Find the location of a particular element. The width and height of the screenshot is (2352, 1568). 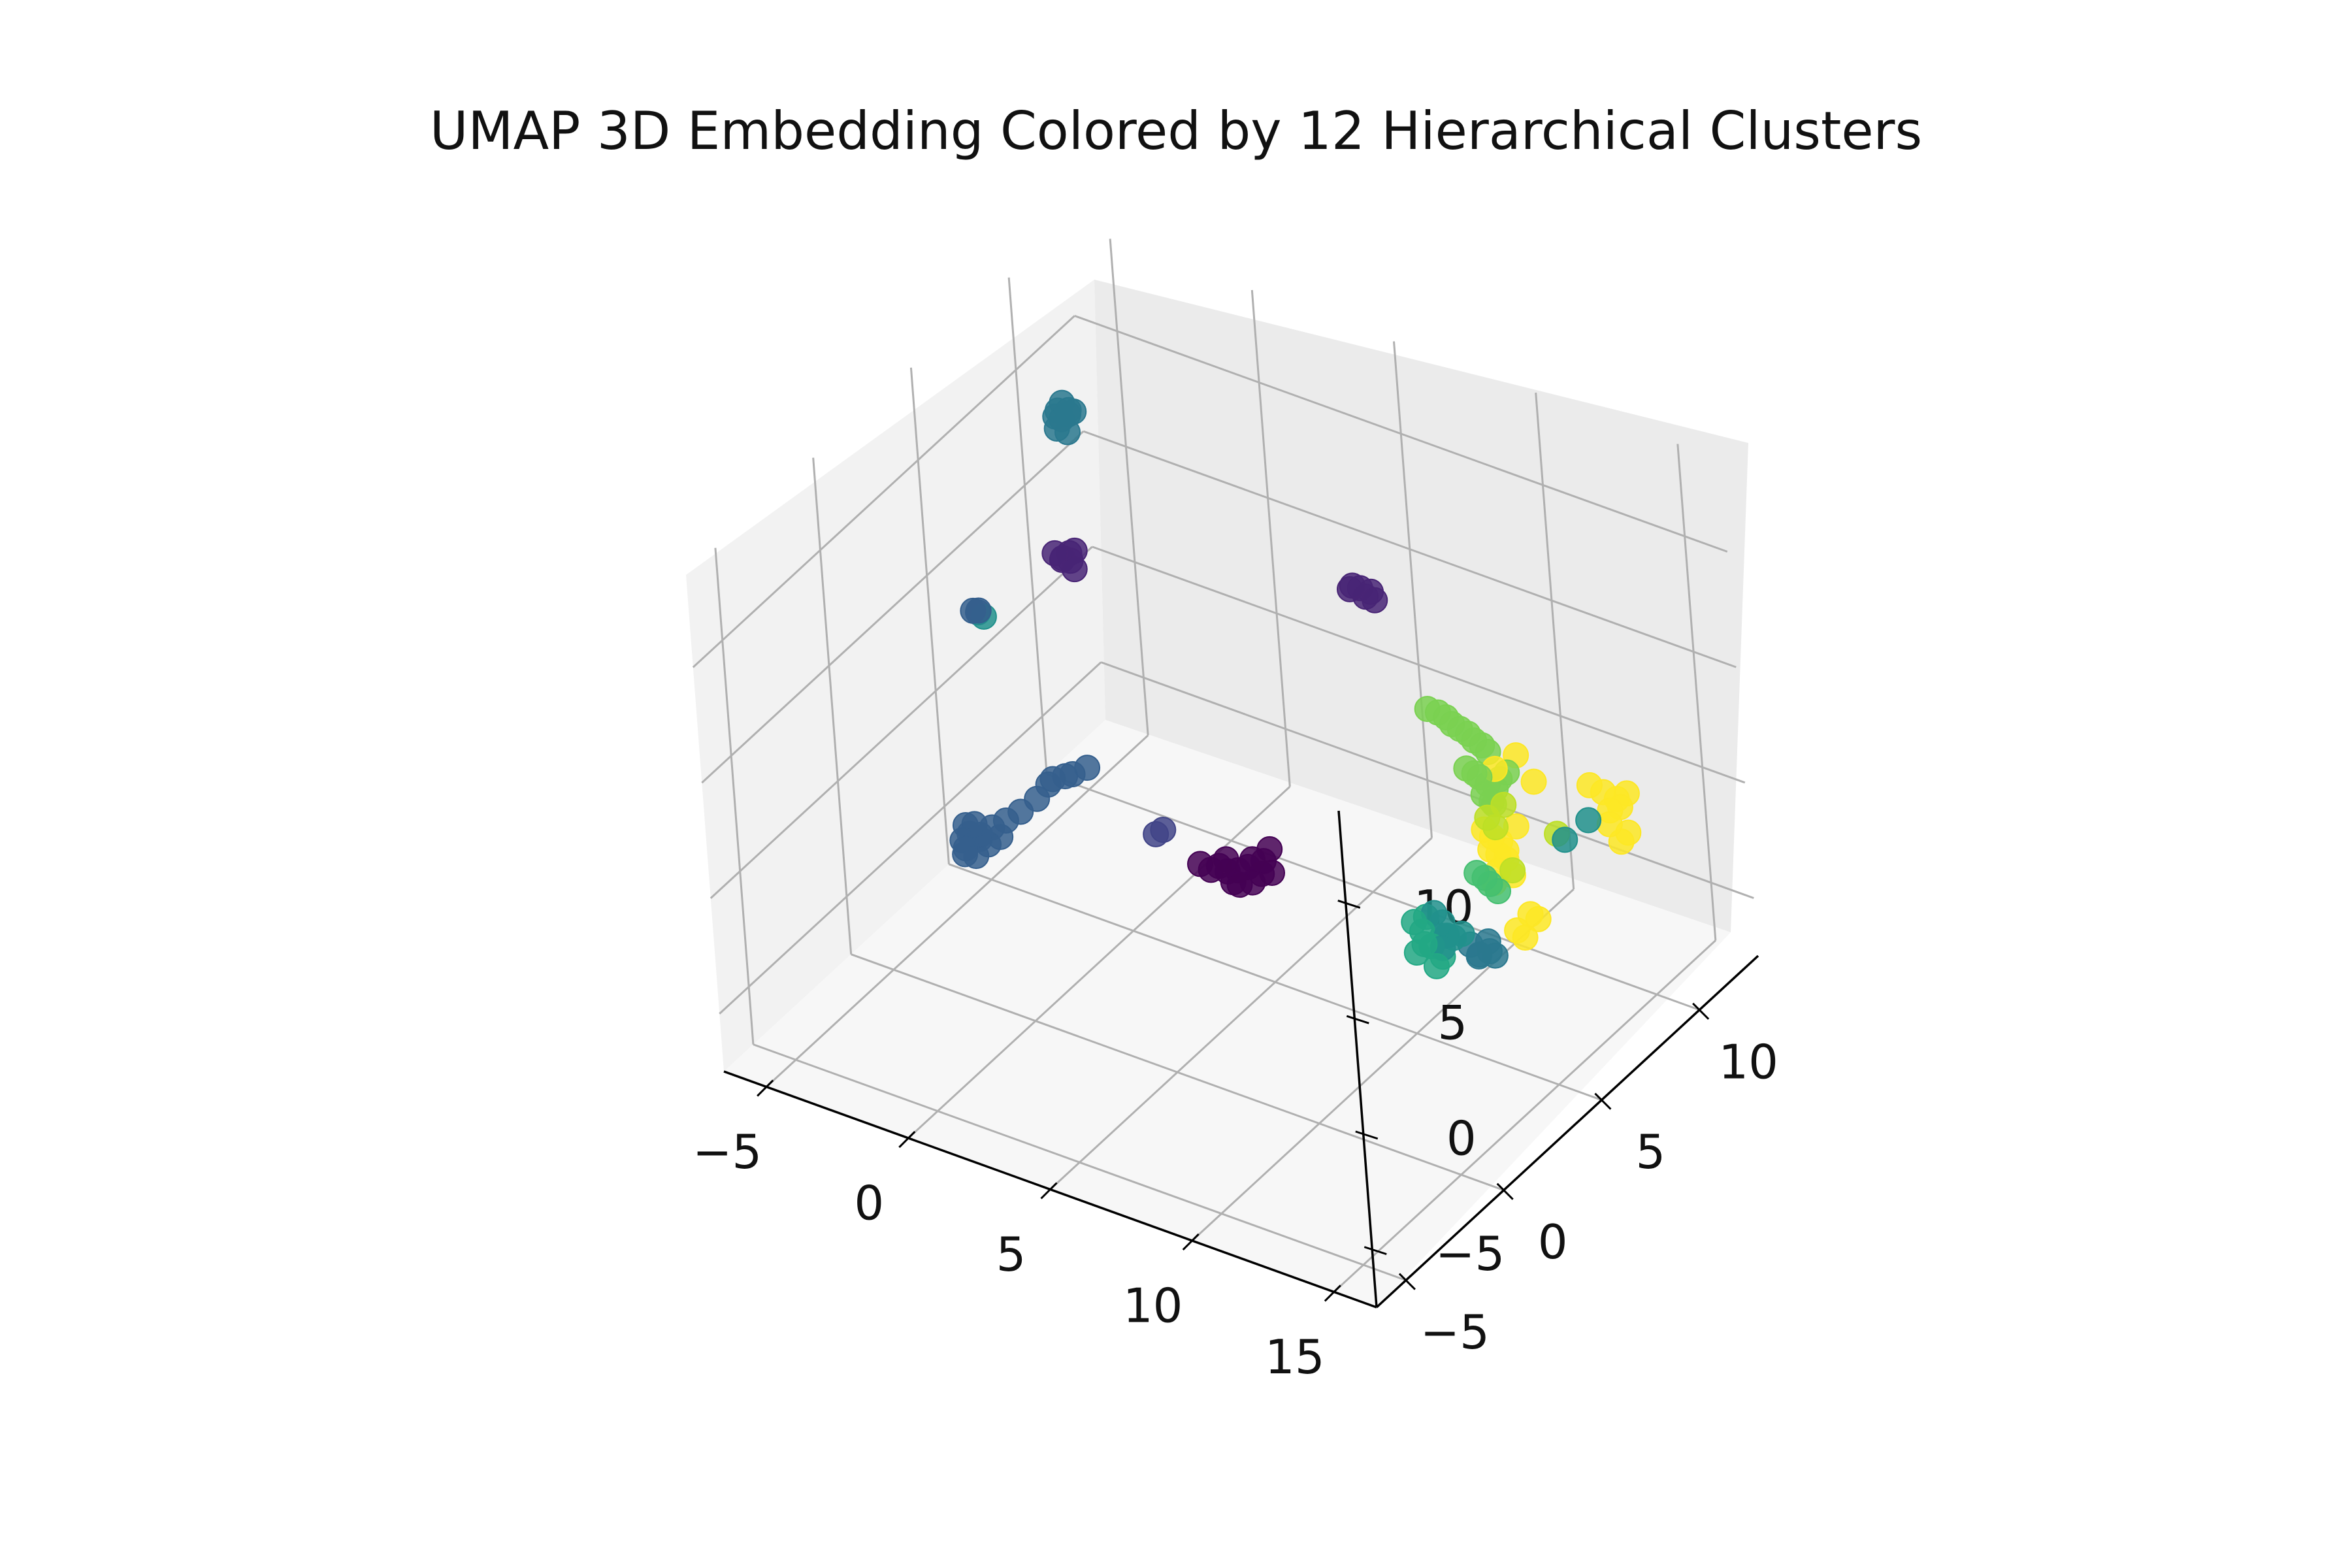

z-tick-label: −5 is located at coordinates (1470, 1253).